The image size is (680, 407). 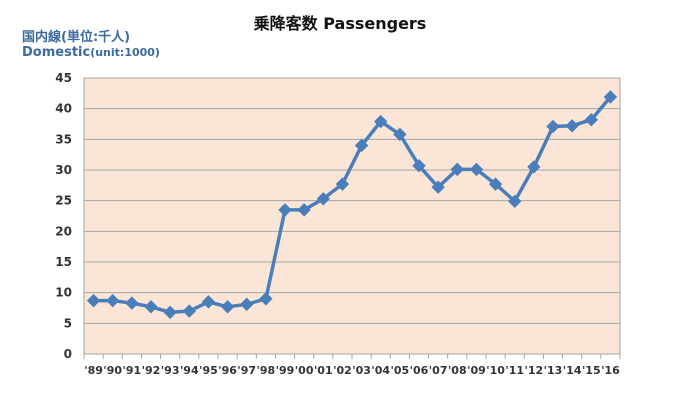 I want to click on unit-label-en: Domestic(unit:1000), so click(x=91, y=52).